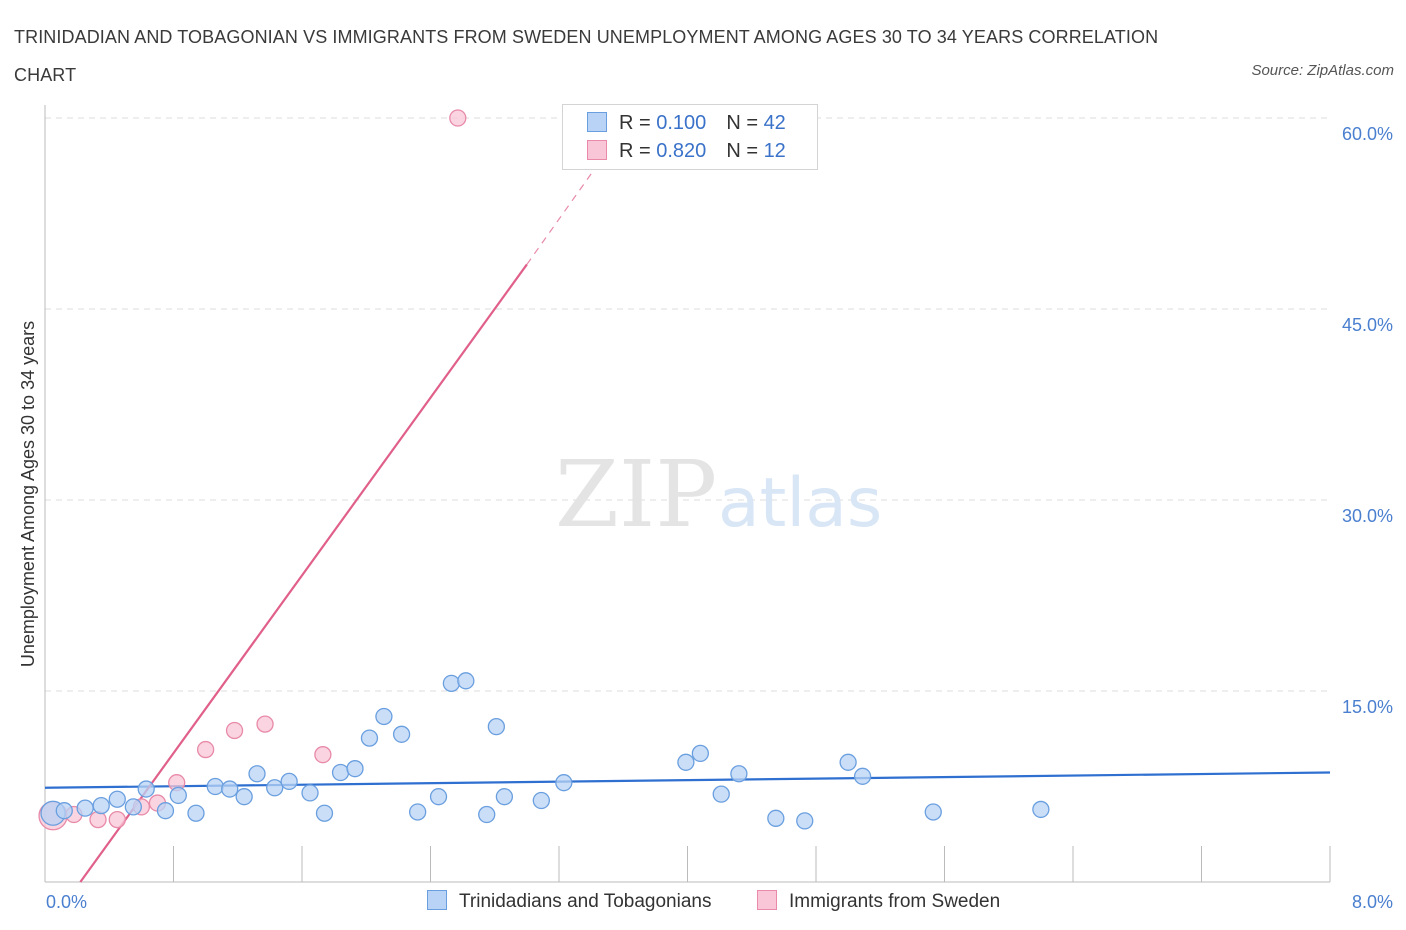 This screenshot has width=1406, height=930. I want to click on y-axis-label: Unemployment Among Ages 30 to 34 years, so click(28, 494).